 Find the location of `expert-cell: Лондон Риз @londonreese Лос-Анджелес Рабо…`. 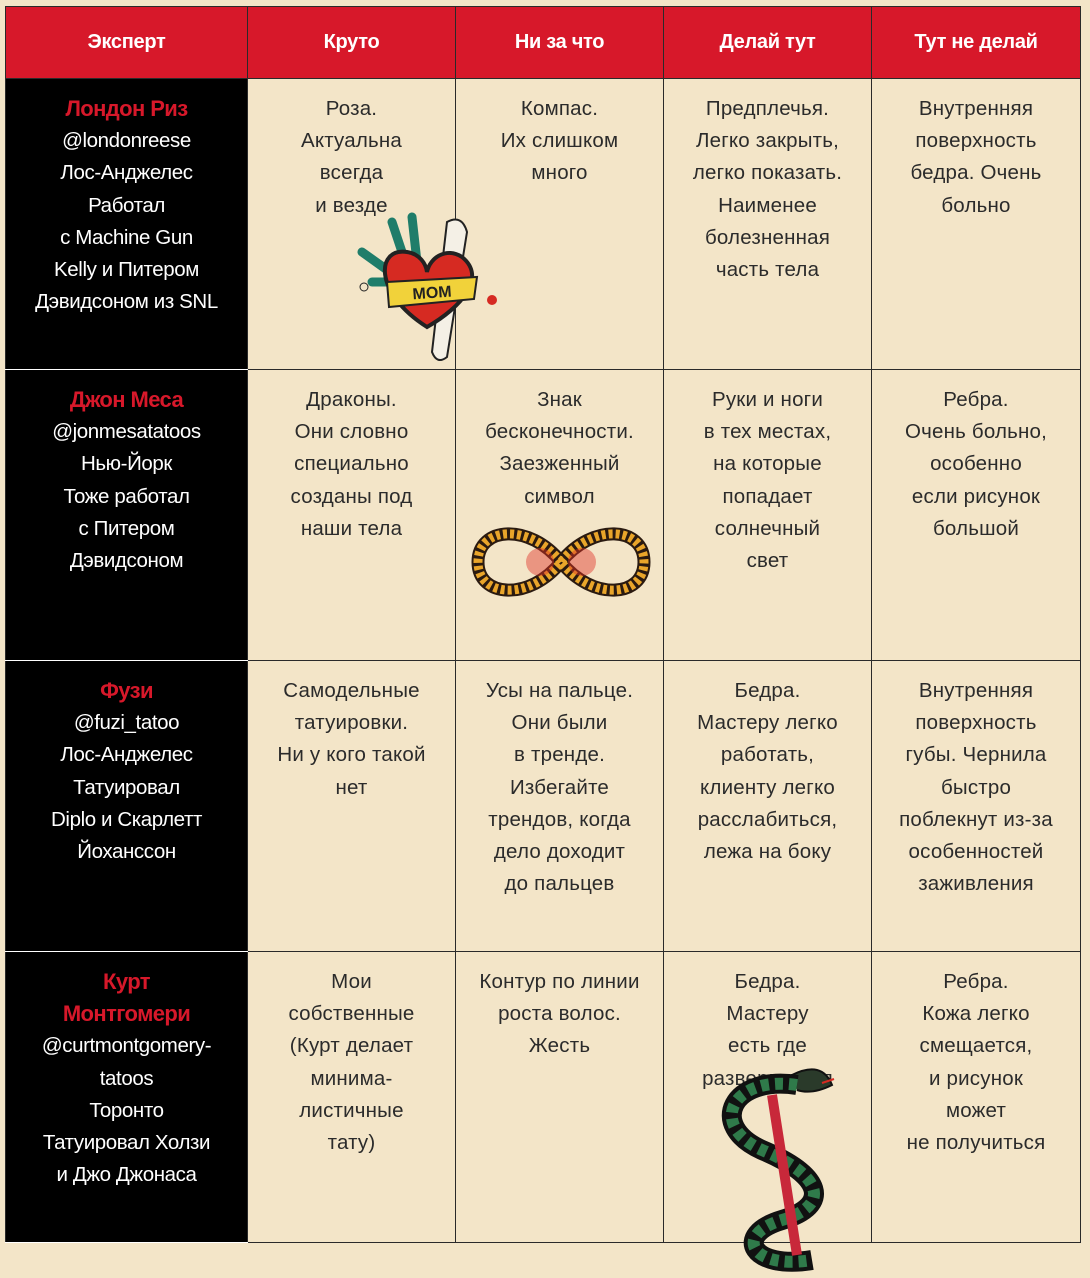

expert-cell: Лондон Риз @londonreese Лос-Анджелес Рабо… is located at coordinates (126, 224).